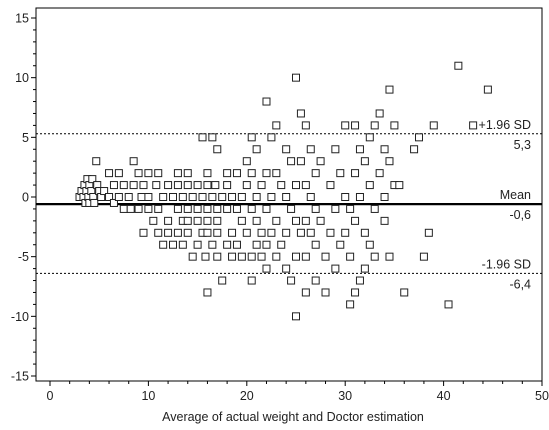 Image resolution: width=549 pixels, height=430 pixels. What do you see at coordinates (505, 125) in the screenshot?
I see `reference-label-1: +1.96 SD` at bounding box center [505, 125].